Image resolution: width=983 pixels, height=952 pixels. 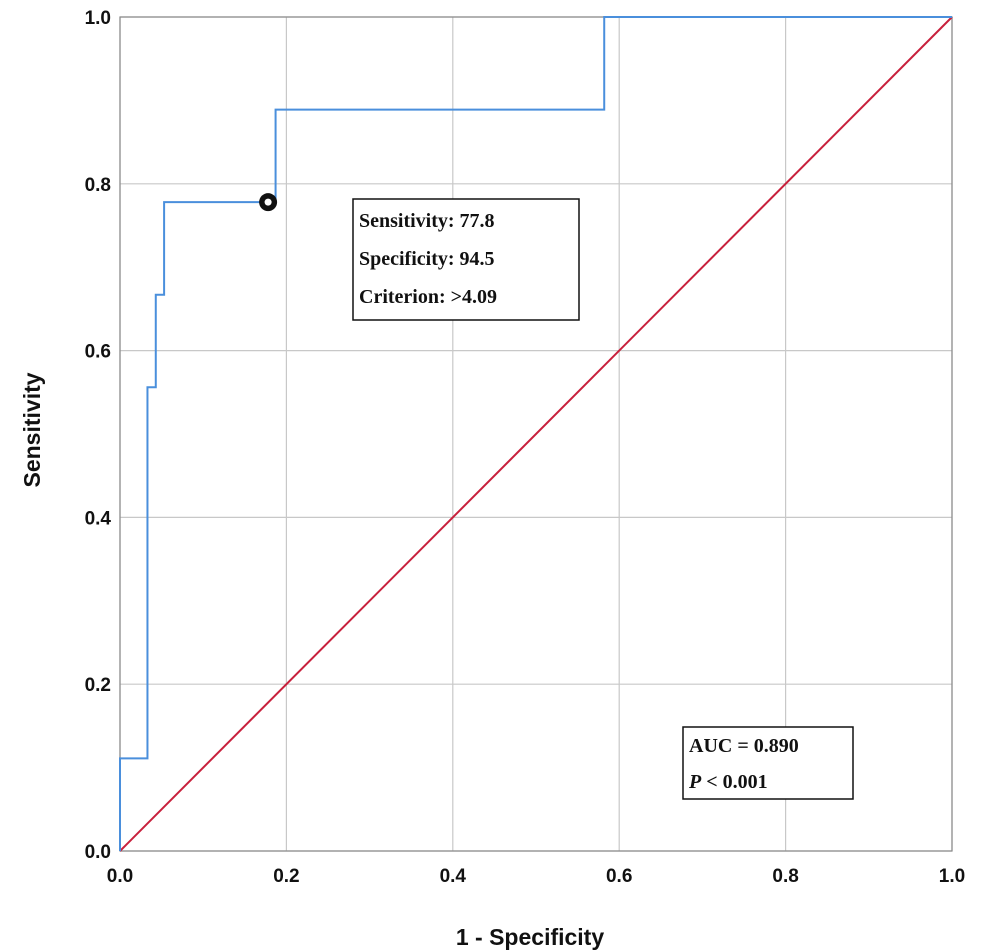 What do you see at coordinates (98, 185) in the screenshot?
I see `y-tick-label: 0.8` at bounding box center [98, 185].